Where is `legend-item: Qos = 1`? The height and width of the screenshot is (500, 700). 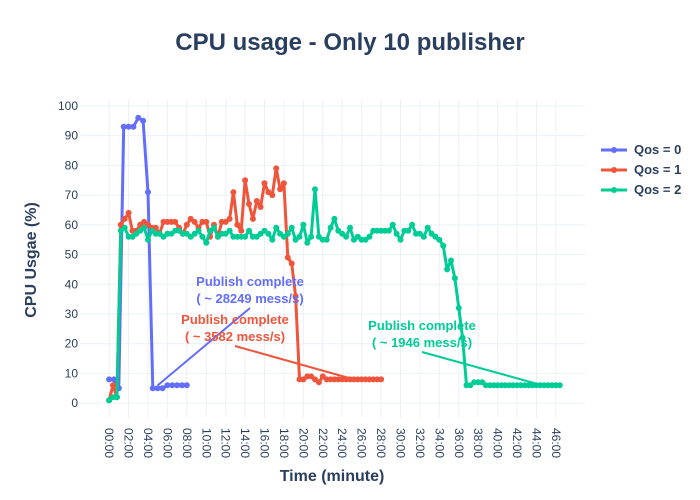 legend-item: Qos = 1 is located at coordinates (641, 169).